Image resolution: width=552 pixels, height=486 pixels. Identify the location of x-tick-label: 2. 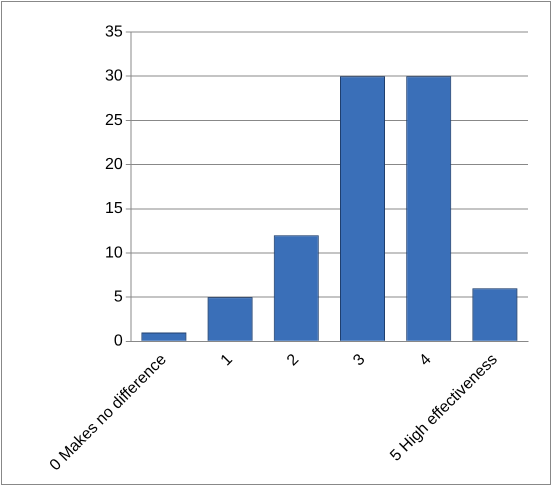
(293, 360).